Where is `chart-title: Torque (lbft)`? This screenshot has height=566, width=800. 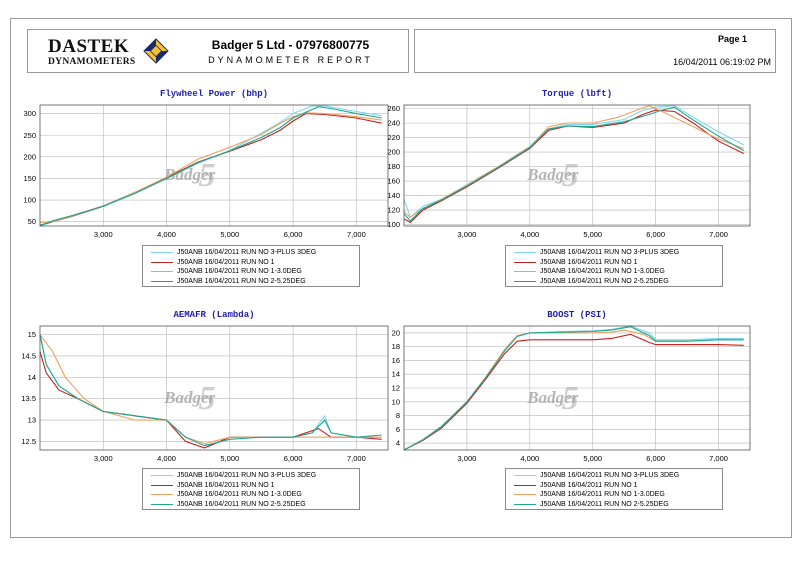 chart-title: Torque (lbft) is located at coordinates (577, 94).